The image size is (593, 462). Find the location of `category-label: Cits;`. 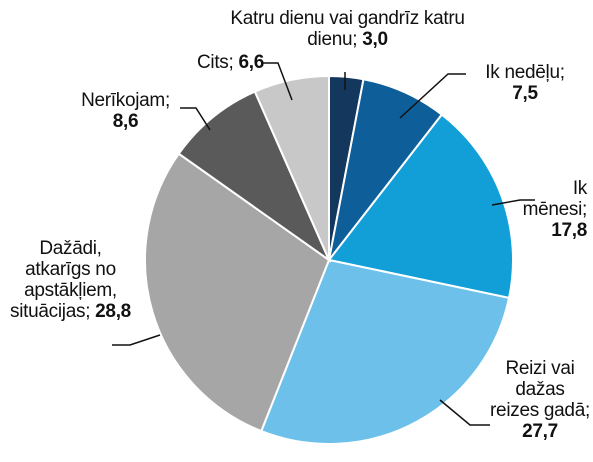

category-label: Cits; is located at coordinates (215, 62).